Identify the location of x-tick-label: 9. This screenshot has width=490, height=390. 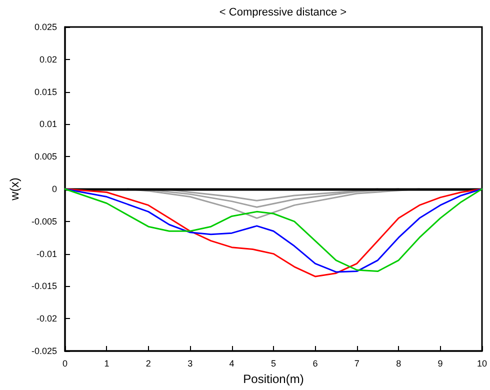
(440, 363).